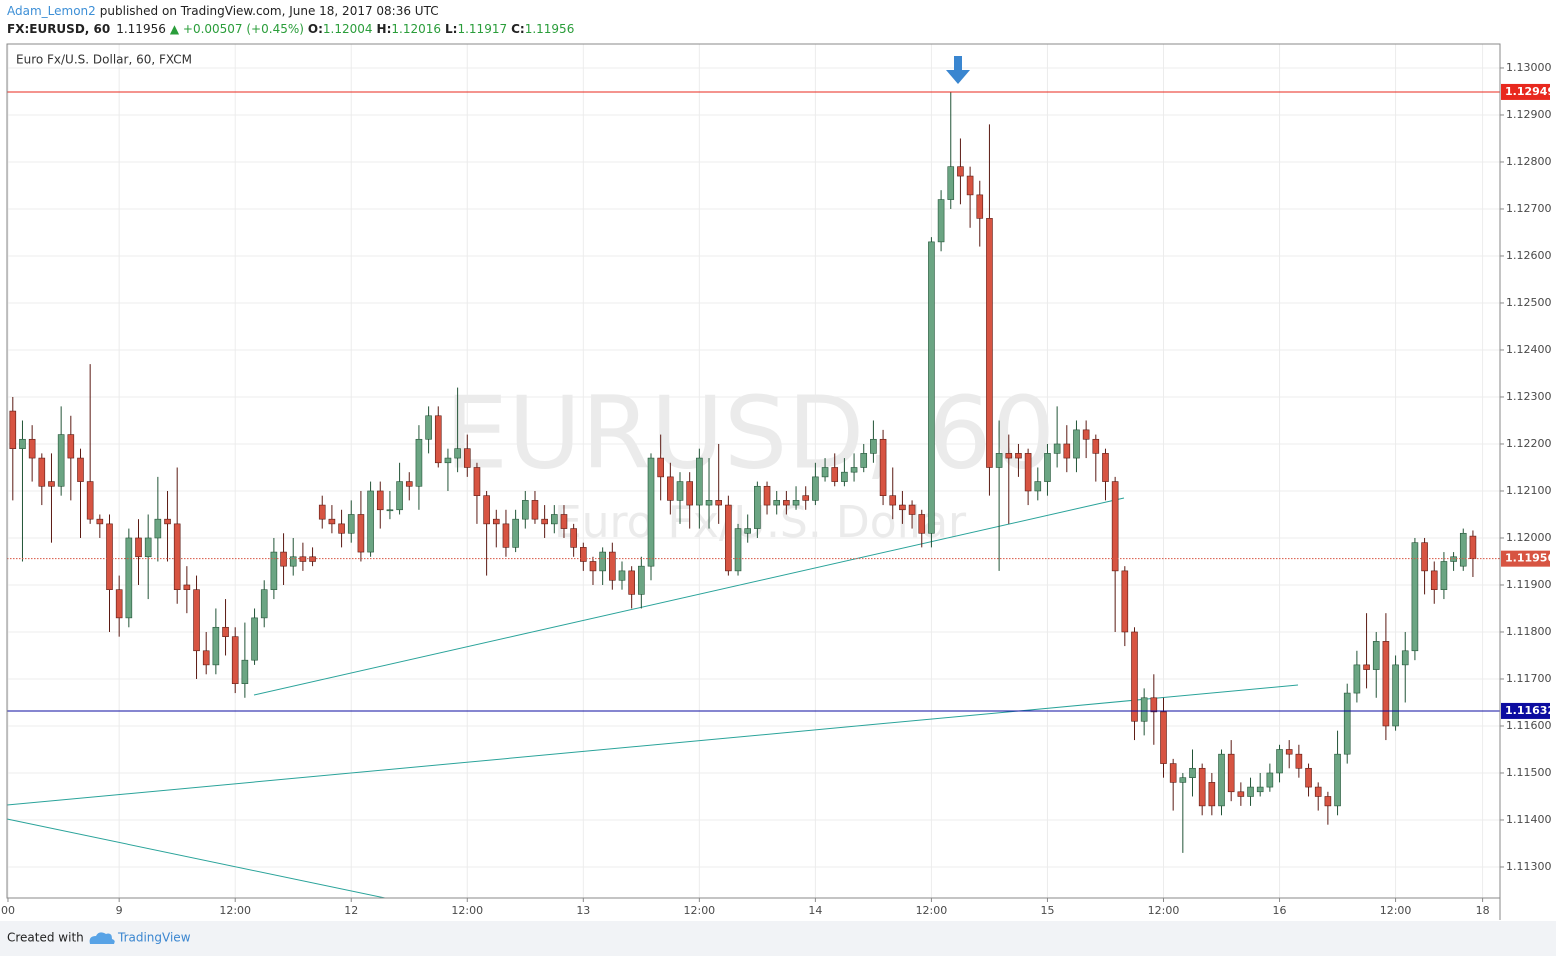 Image resolution: width=1556 pixels, height=956 pixels. Describe the element at coordinates (58, 29) in the screenshot. I see `symbol: FX:EURUSD, 60` at that location.